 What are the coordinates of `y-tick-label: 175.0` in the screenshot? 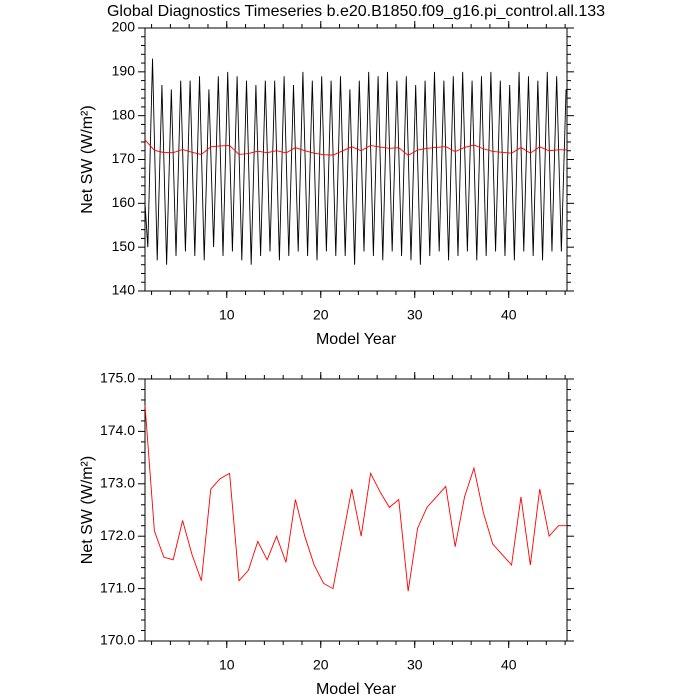 It's located at (117, 378).